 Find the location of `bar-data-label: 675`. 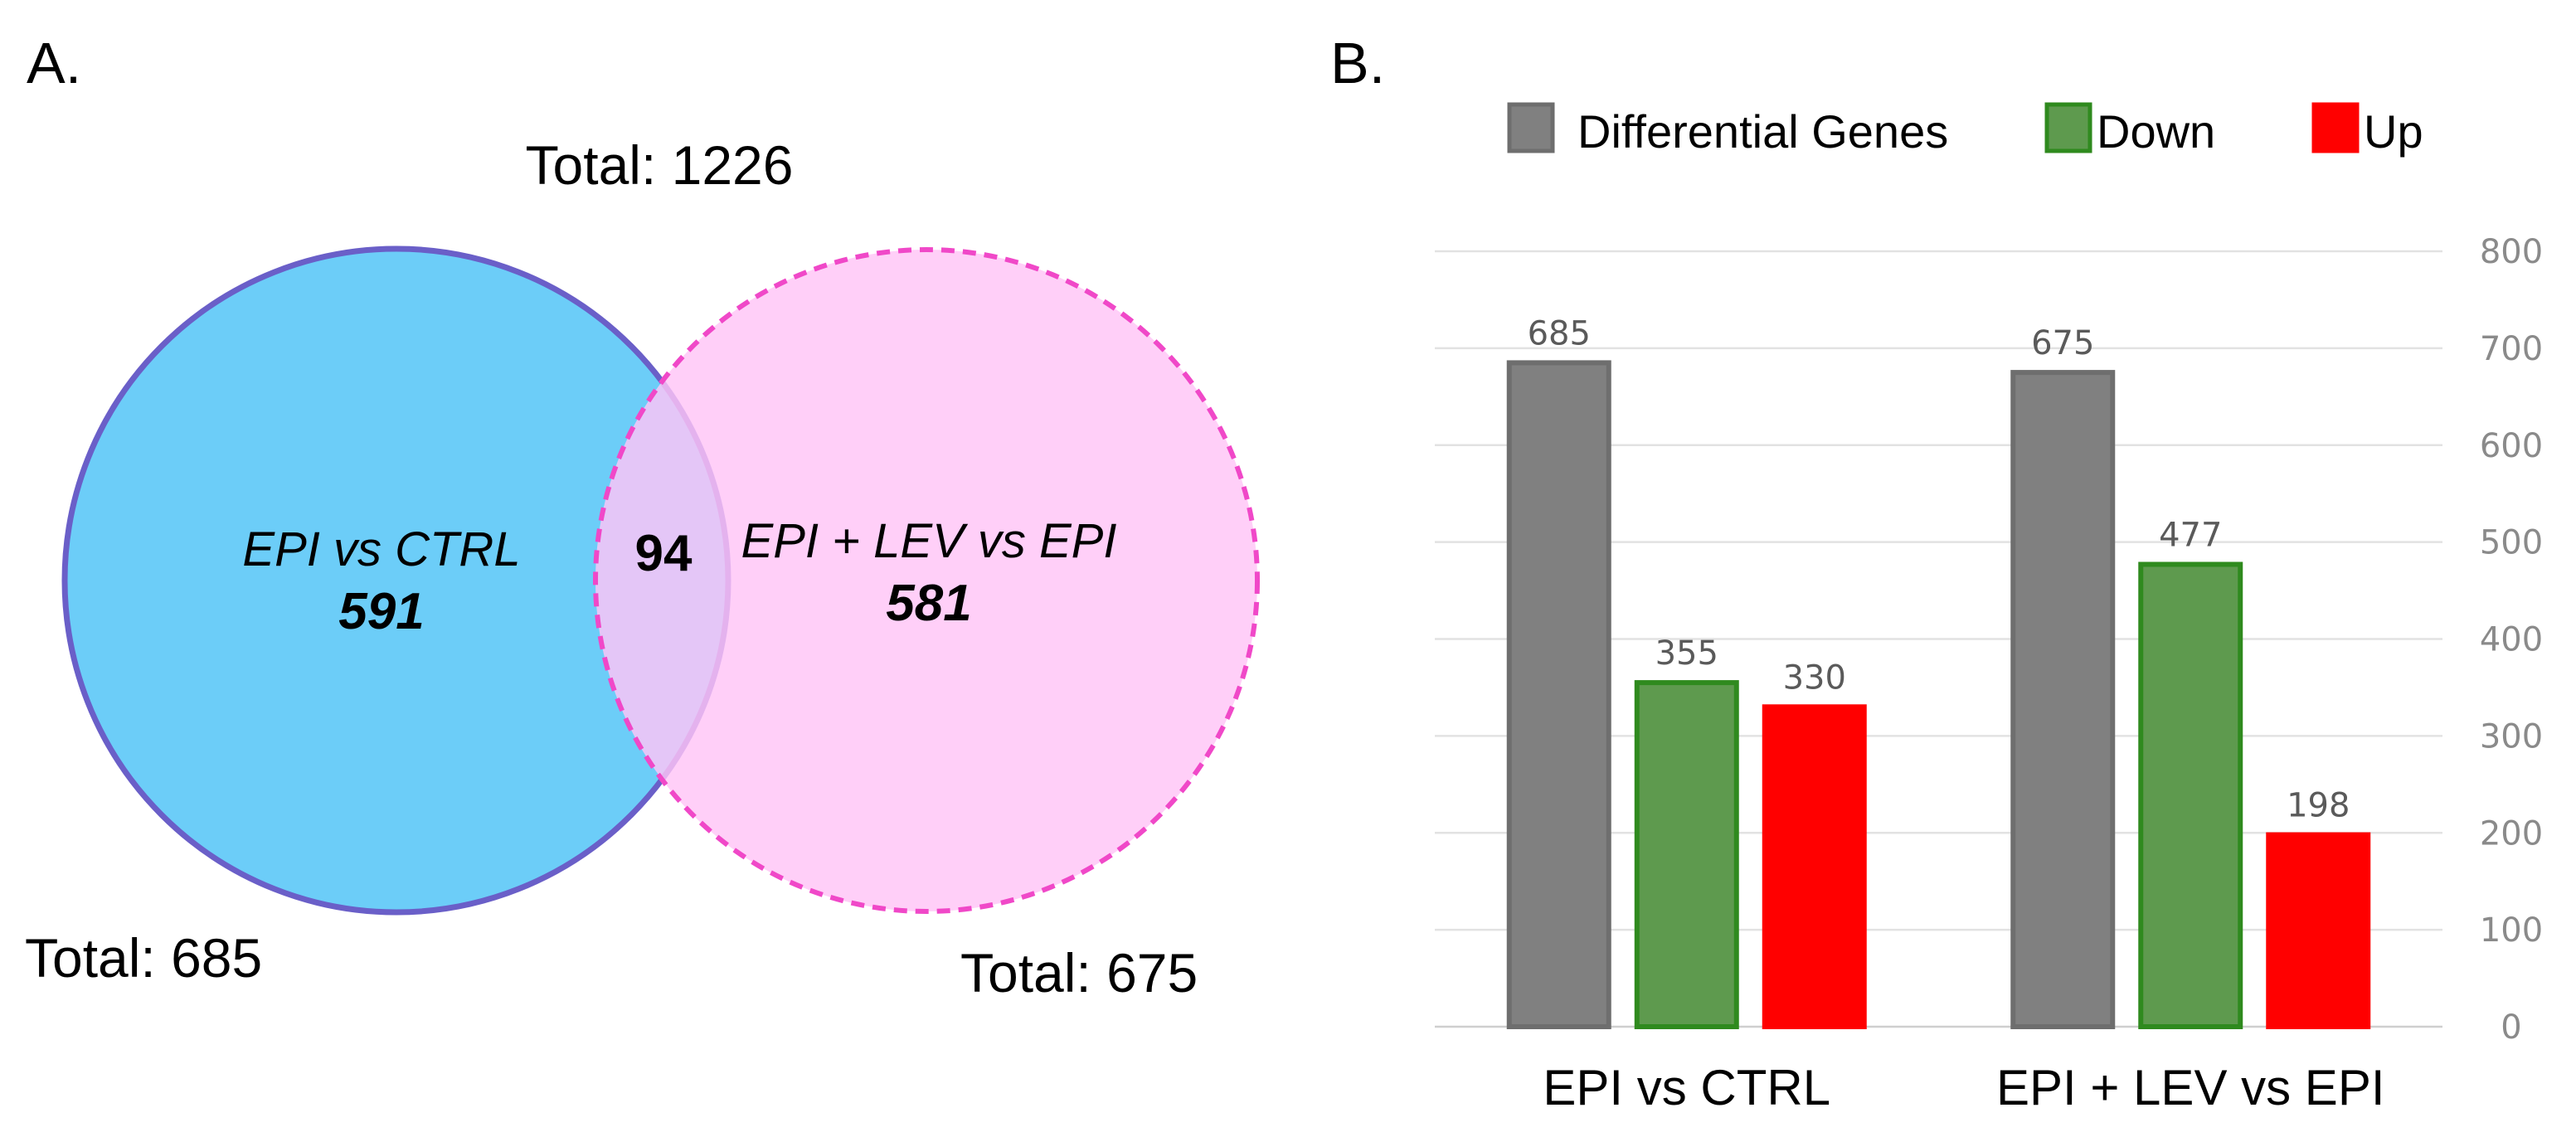

bar-data-label: 675 is located at coordinates (2063, 343).